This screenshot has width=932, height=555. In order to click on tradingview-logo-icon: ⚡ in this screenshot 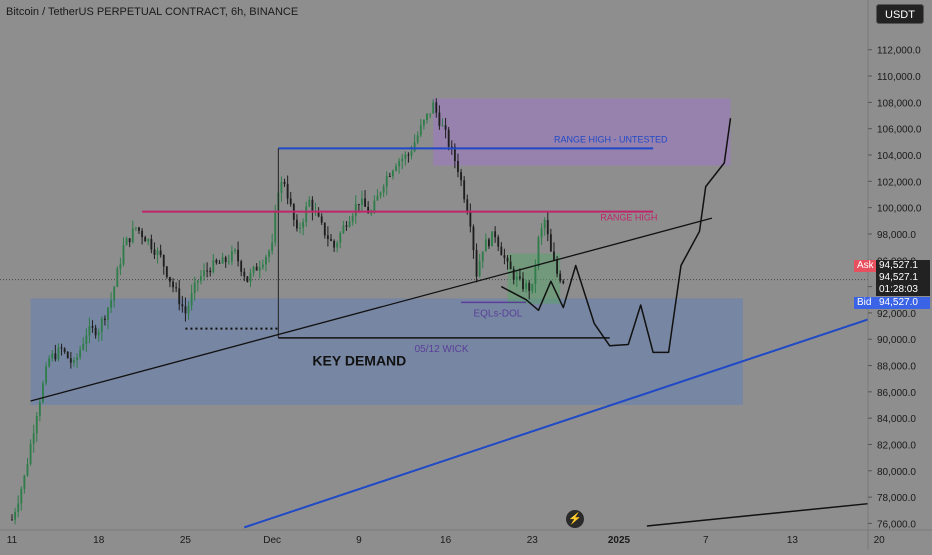, I will do `click(575, 519)`.